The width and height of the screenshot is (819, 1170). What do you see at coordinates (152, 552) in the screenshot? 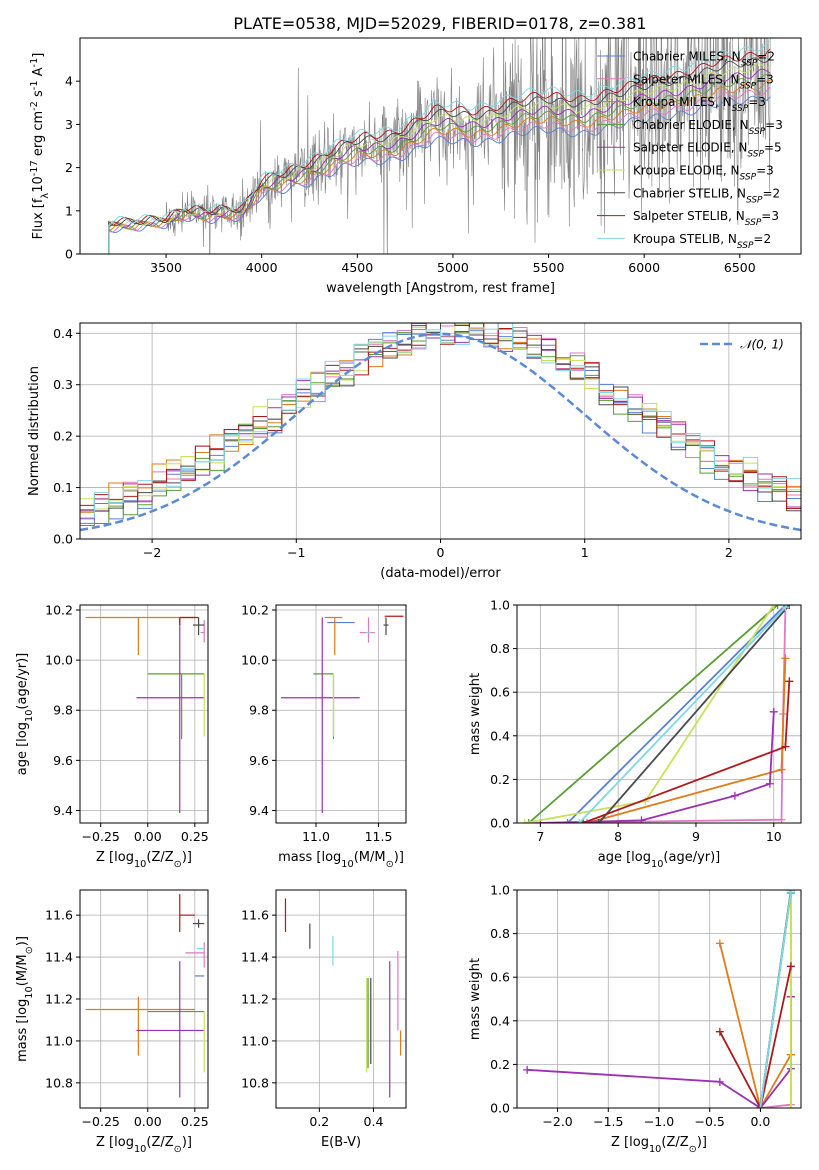
I see `x-tick-label: −2` at bounding box center [152, 552].